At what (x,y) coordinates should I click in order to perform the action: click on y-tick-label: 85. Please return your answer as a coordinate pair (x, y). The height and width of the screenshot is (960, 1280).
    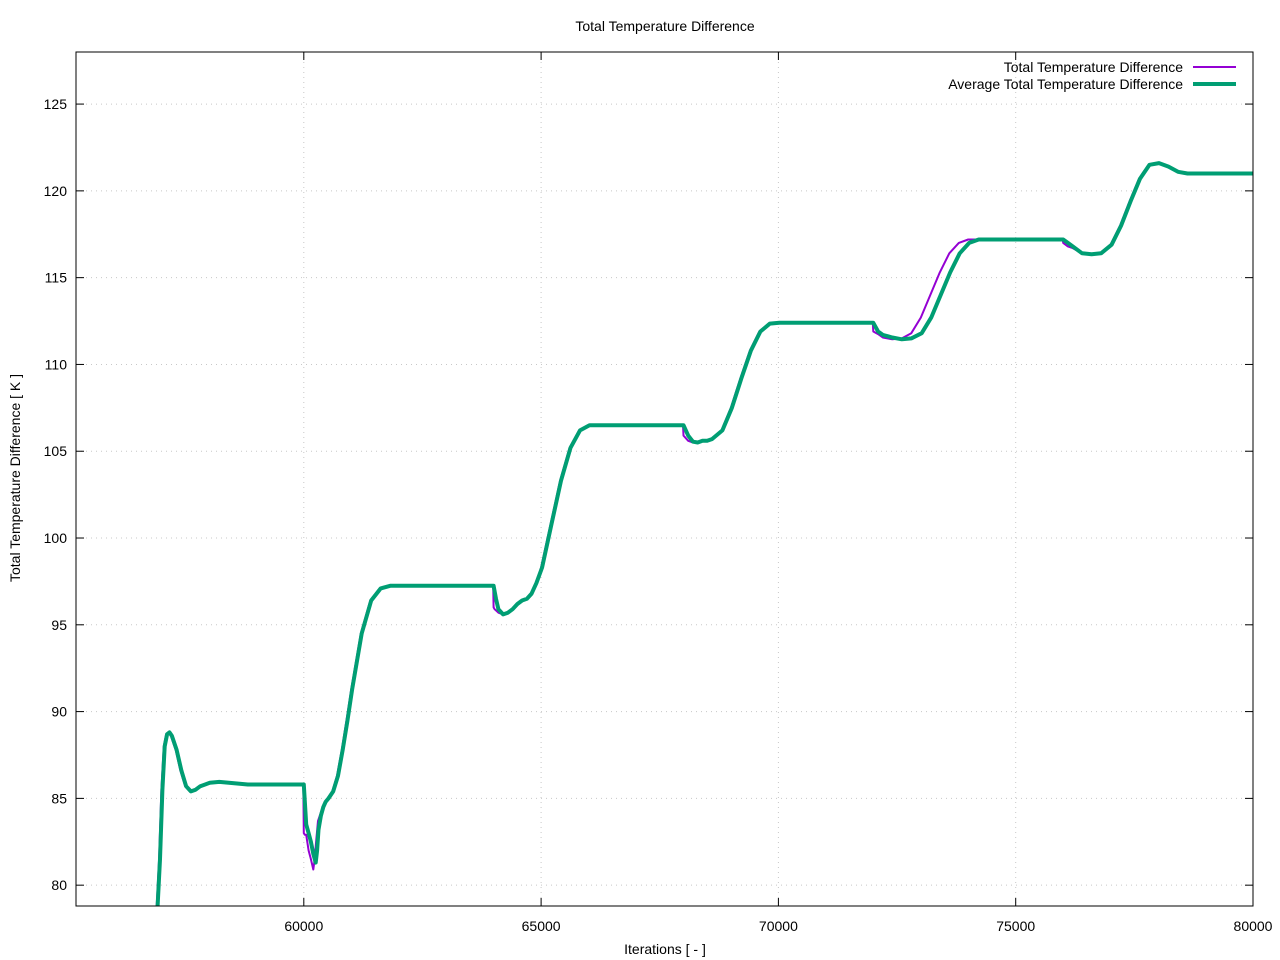
    Looking at the image, I should click on (59, 798).